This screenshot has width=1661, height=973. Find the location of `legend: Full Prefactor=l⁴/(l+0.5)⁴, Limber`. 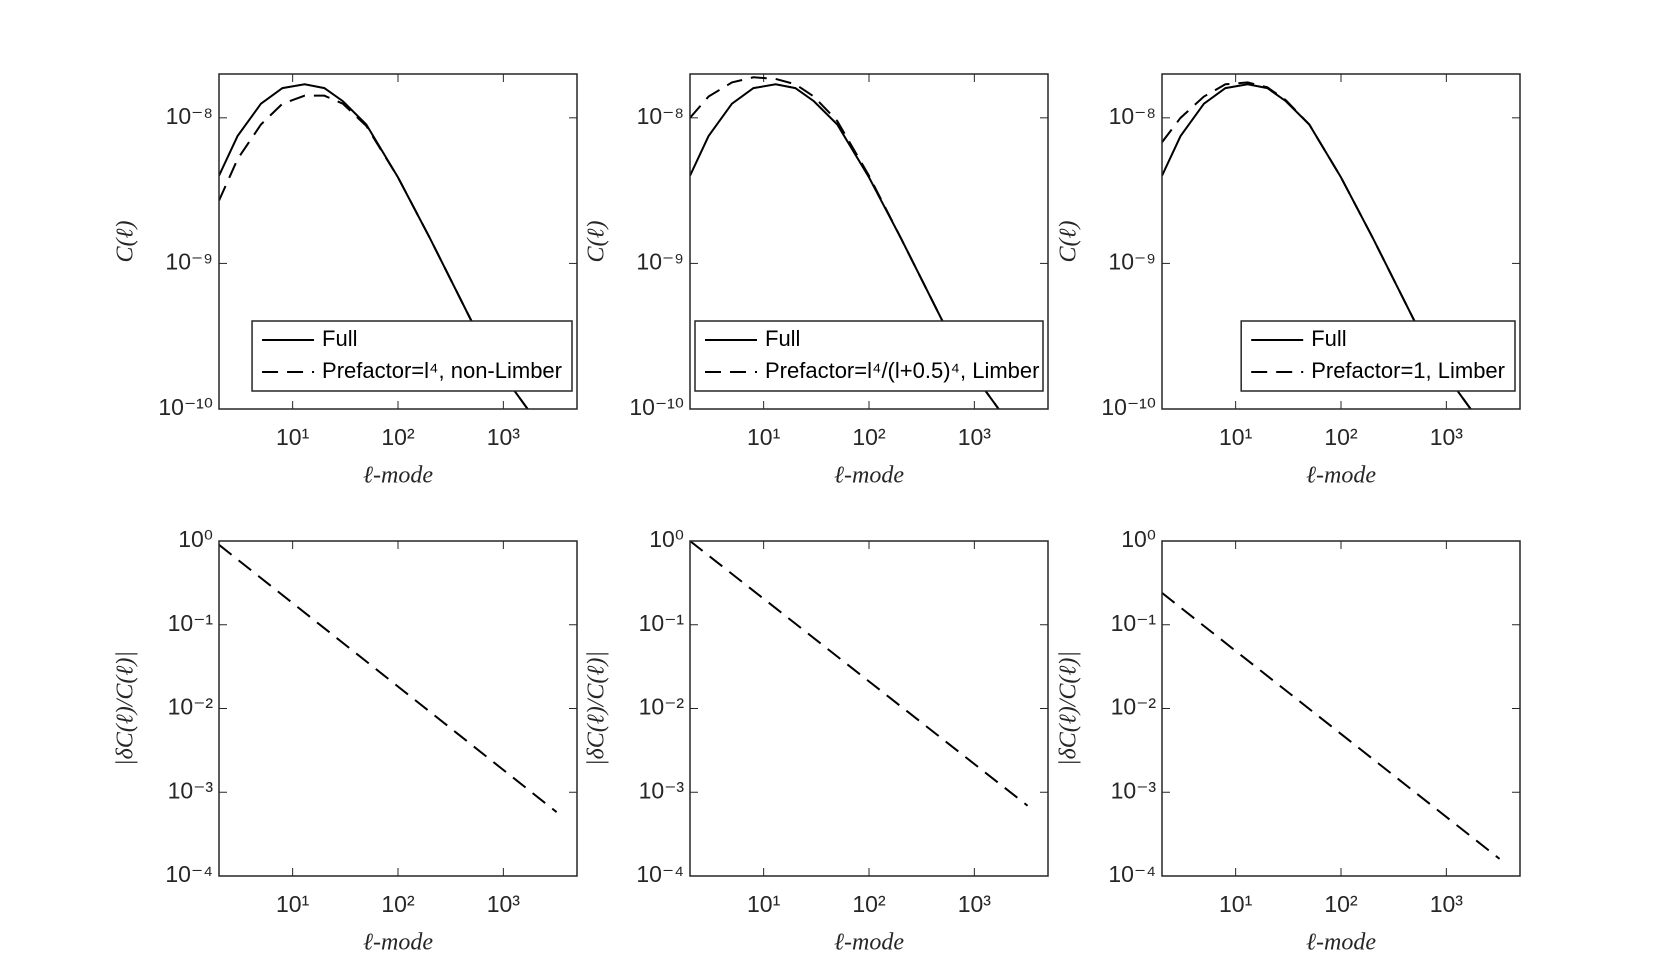

legend: Full Prefactor=l⁴/(l+0.5)⁴, Limber is located at coordinates (869, 356).